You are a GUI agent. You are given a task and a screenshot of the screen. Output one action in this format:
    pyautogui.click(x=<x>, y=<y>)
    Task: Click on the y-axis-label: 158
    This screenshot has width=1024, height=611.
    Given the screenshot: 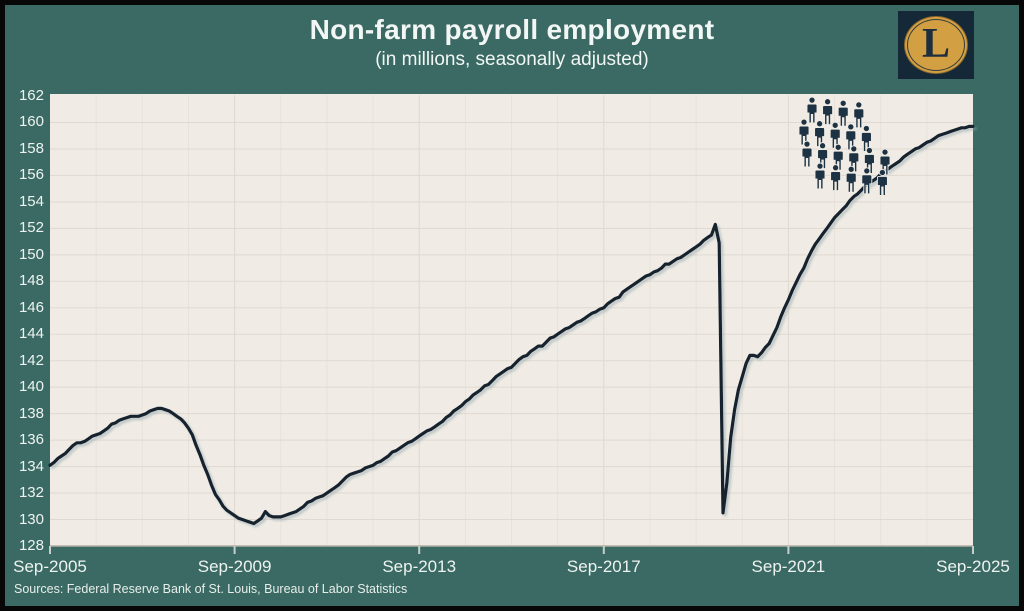 What is the action you would take?
    pyautogui.click(x=31, y=148)
    